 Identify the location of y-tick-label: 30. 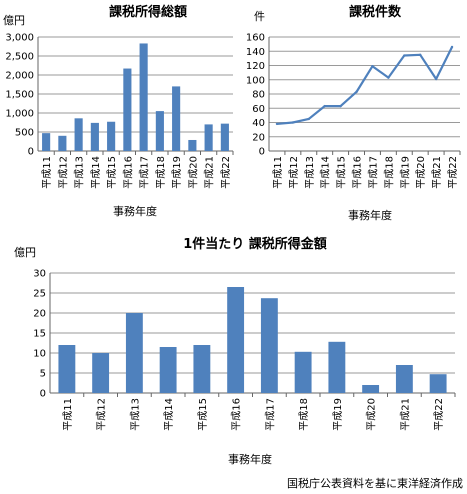
(39, 274).